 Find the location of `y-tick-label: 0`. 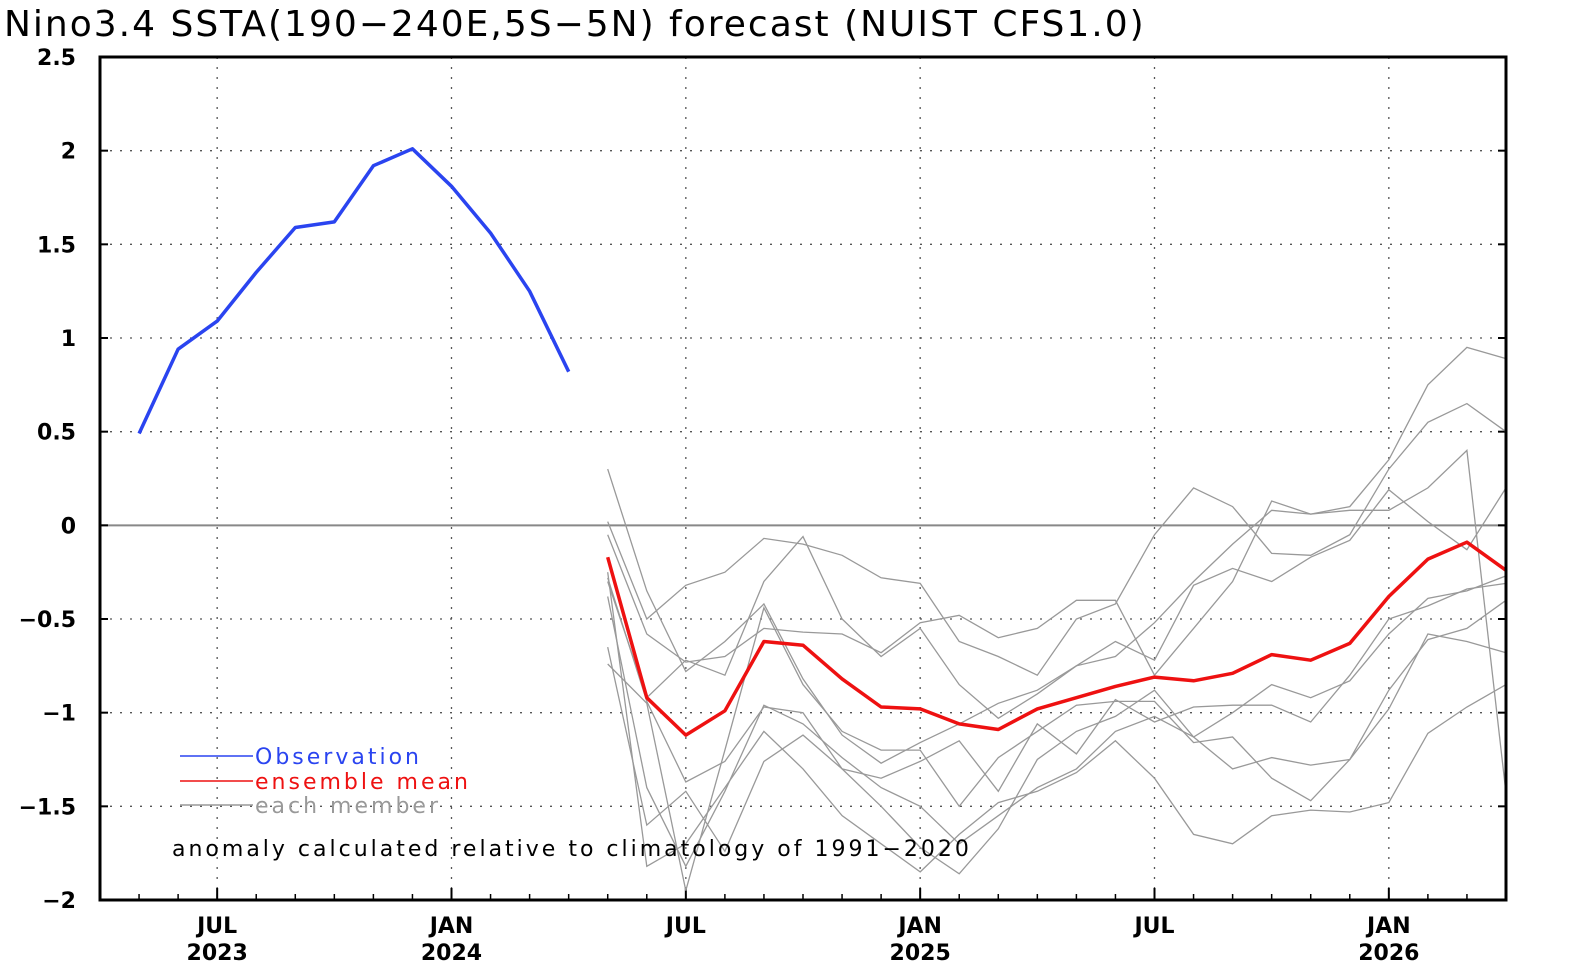

y-tick-label: 0 is located at coordinates (68, 526).